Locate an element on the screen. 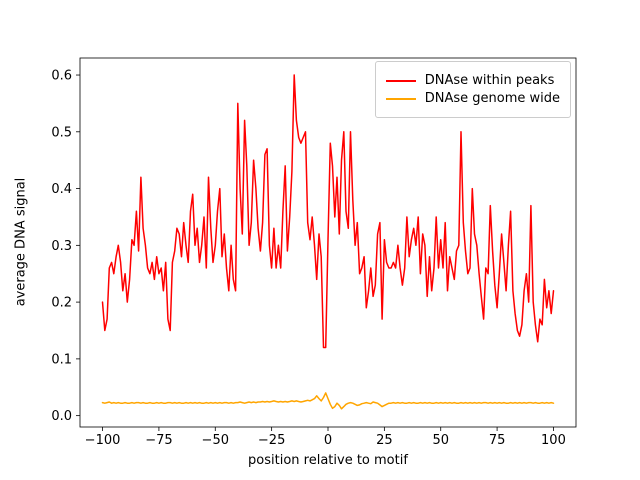 Image resolution: width=640 pixels, height=480 pixels. svg-text: 0.0 is located at coordinates (61, 416).